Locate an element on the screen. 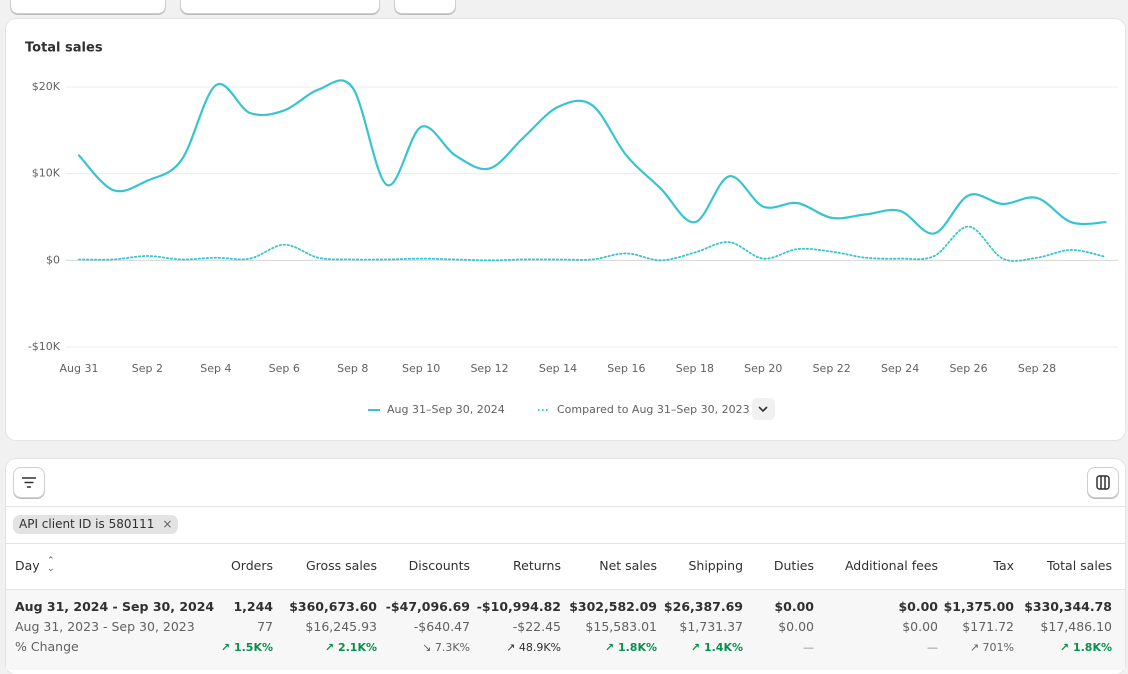 The image size is (1128, 674). x-tick-label: Sep 2 is located at coordinates (147, 368).